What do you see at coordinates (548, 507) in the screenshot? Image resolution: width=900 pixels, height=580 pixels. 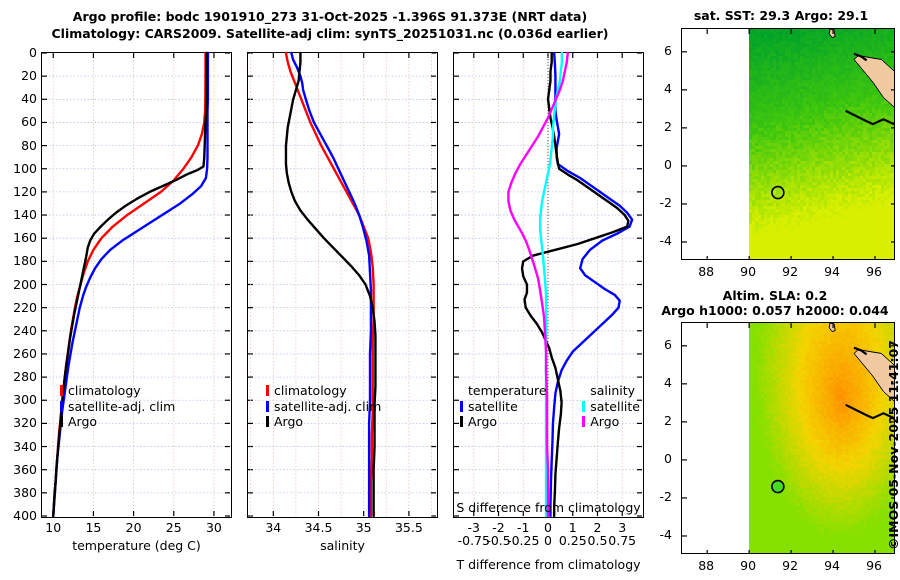 I see `s-difference-axis-title: S difference from climatology` at bounding box center [548, 507].